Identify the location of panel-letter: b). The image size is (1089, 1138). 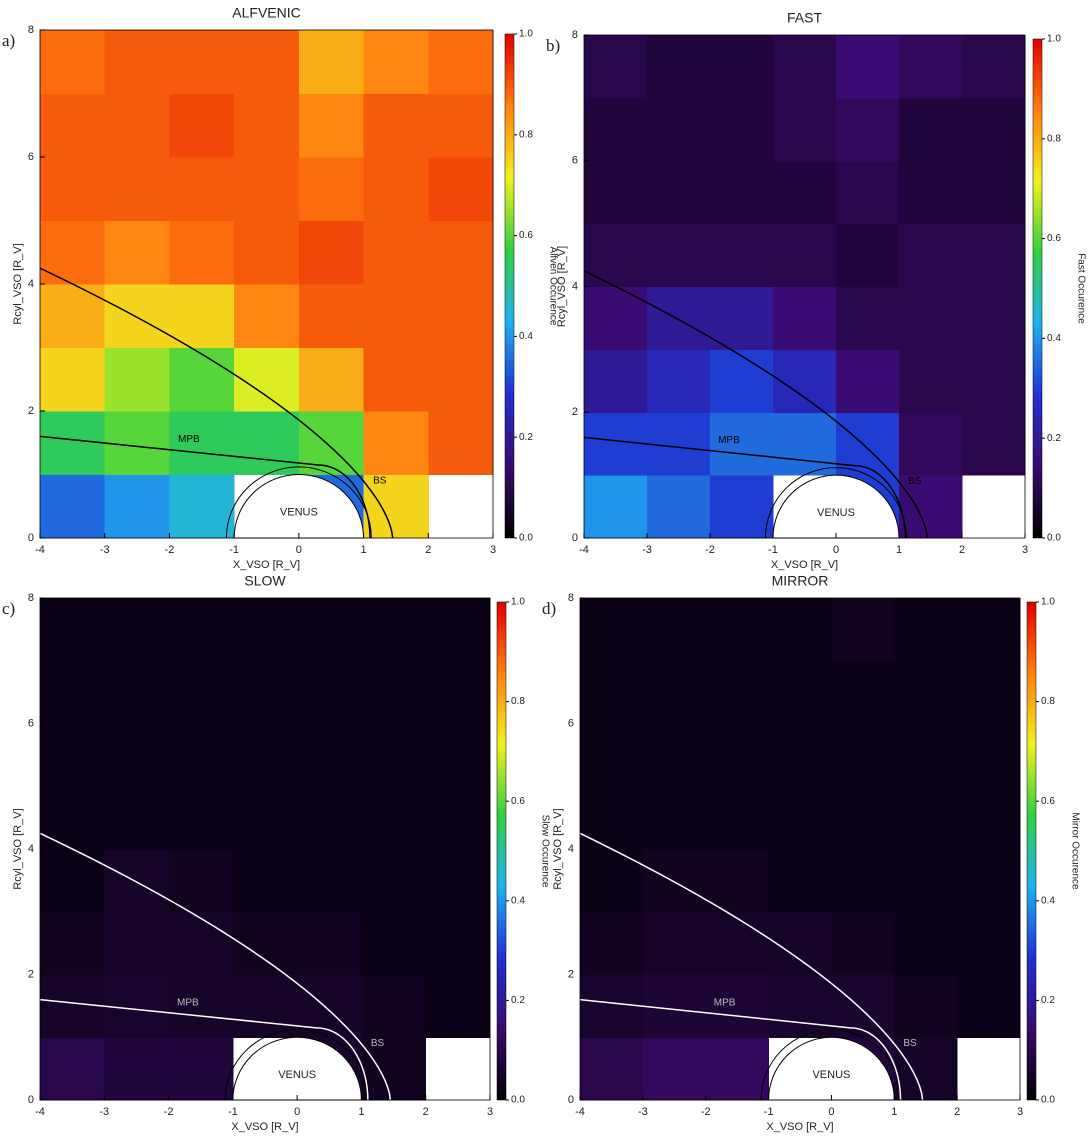
(553, 45).